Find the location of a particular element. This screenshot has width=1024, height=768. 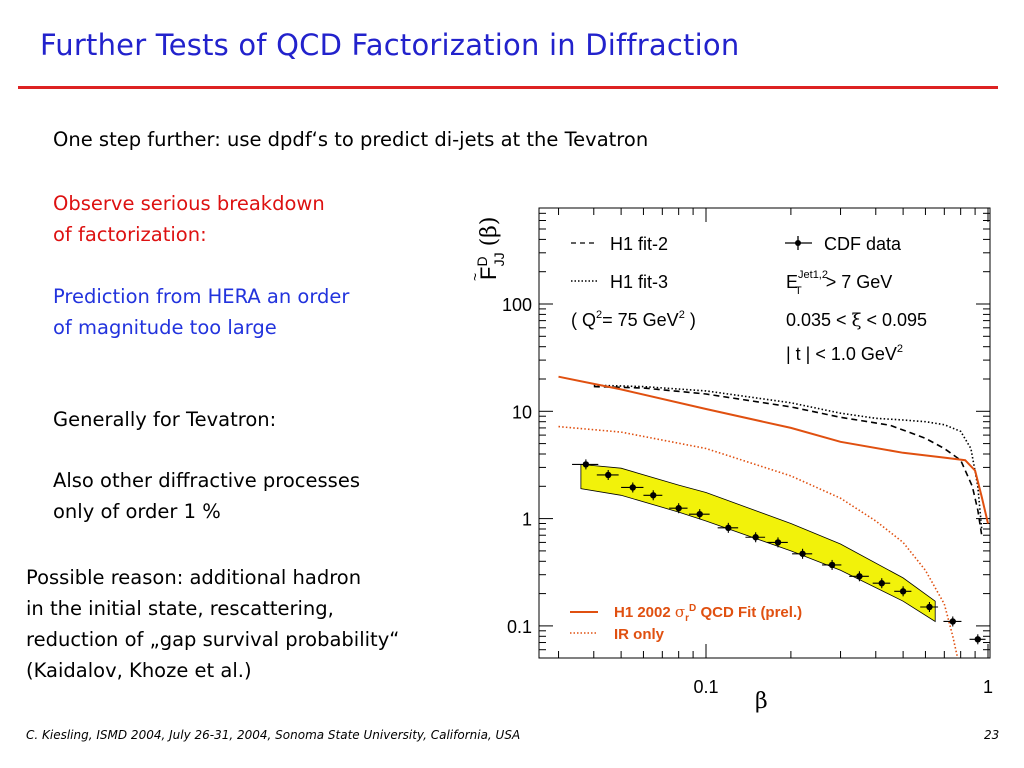

y-tick-label: 100 is located at coordinates (517, 305).